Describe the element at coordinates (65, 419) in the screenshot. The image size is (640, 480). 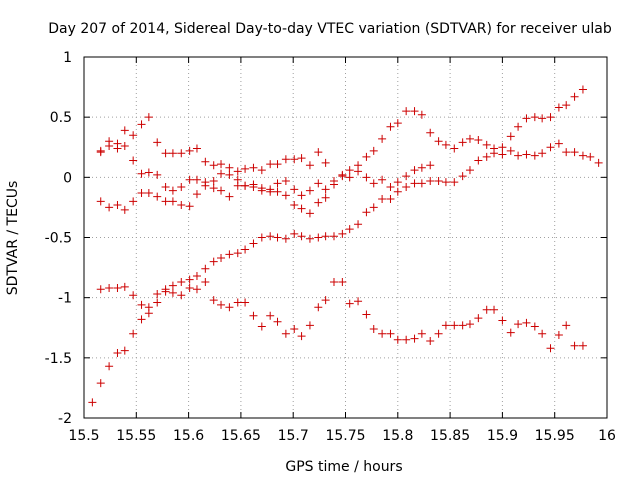
I see `y-tick-label: -2` at that location.